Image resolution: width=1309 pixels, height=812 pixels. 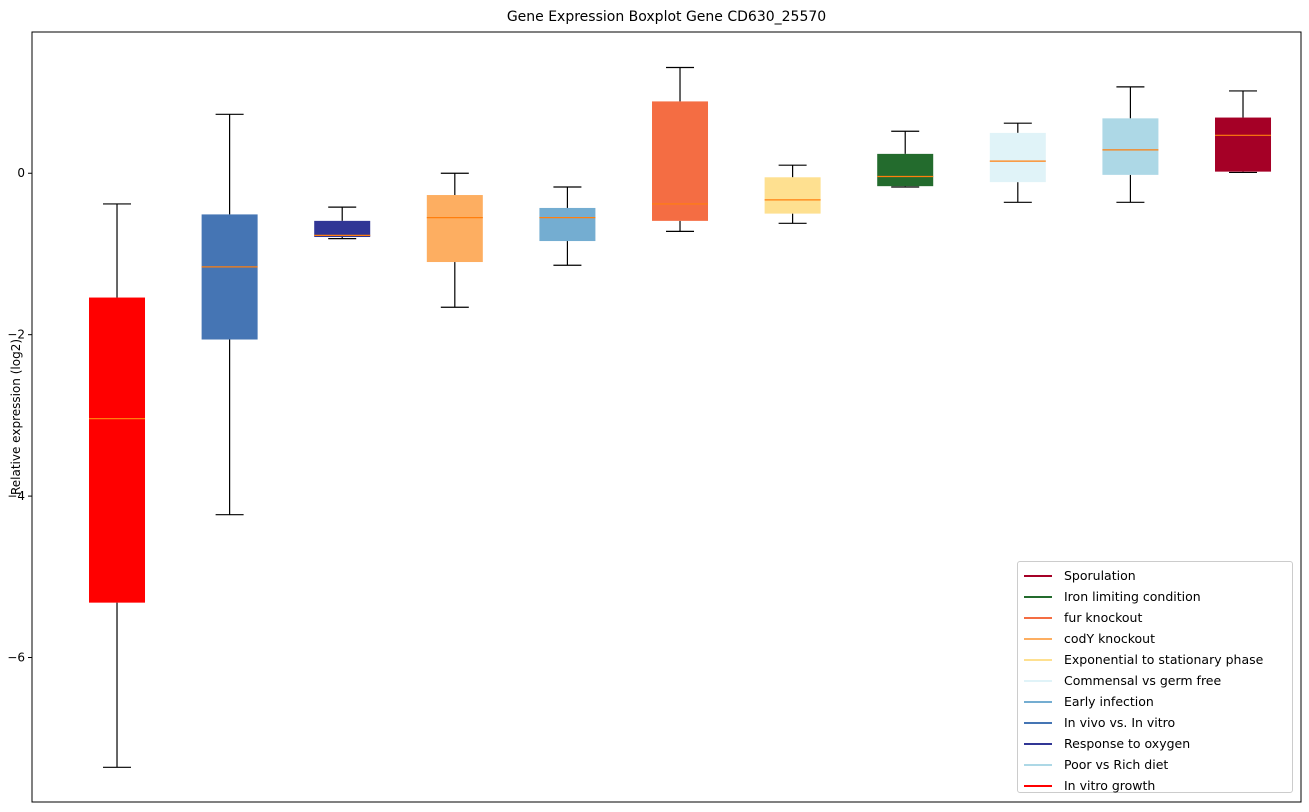 I want to click on legend-label: fur knockout, so click(x=1103, y=617).